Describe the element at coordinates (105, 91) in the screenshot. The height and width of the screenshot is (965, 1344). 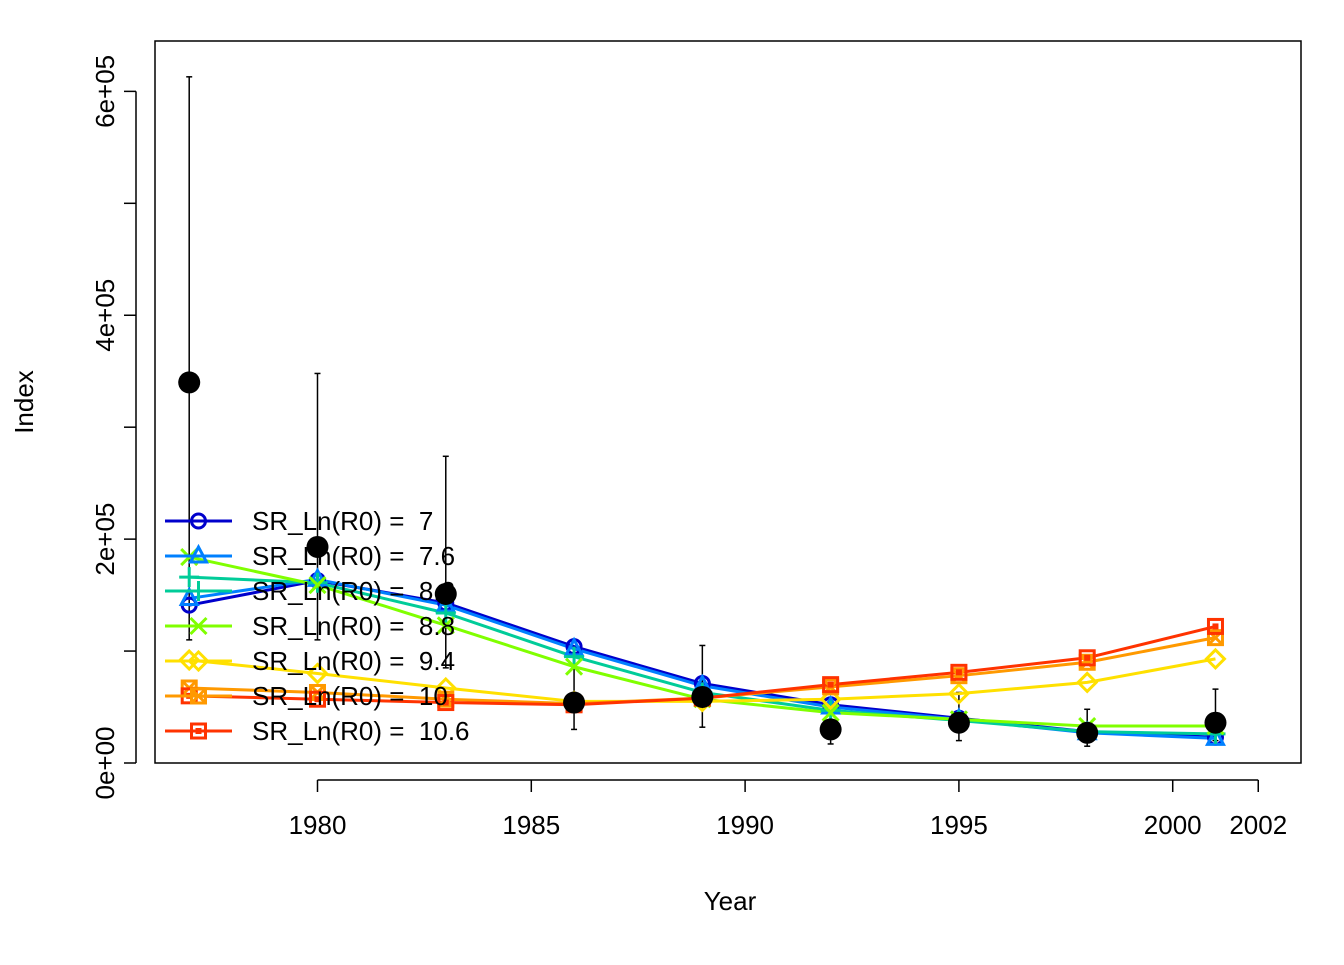
I see `y-tick-label: 6e+05` at that location.